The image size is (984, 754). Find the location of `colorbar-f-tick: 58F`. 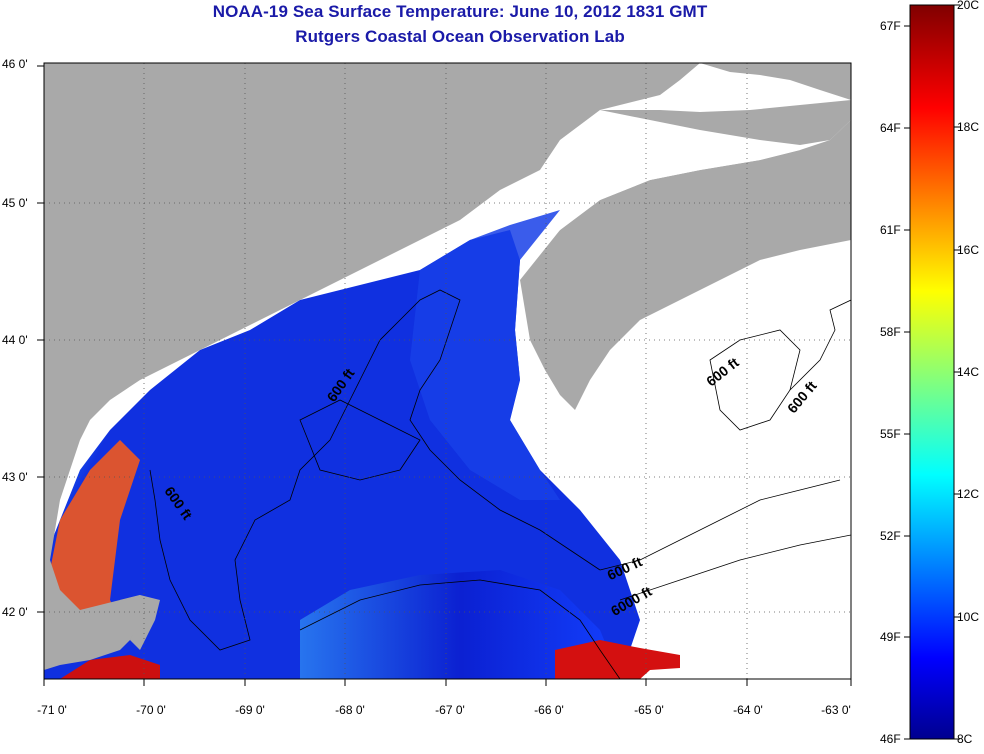

colorbar-f-tick: 58F is located at coordinates (890, 332).